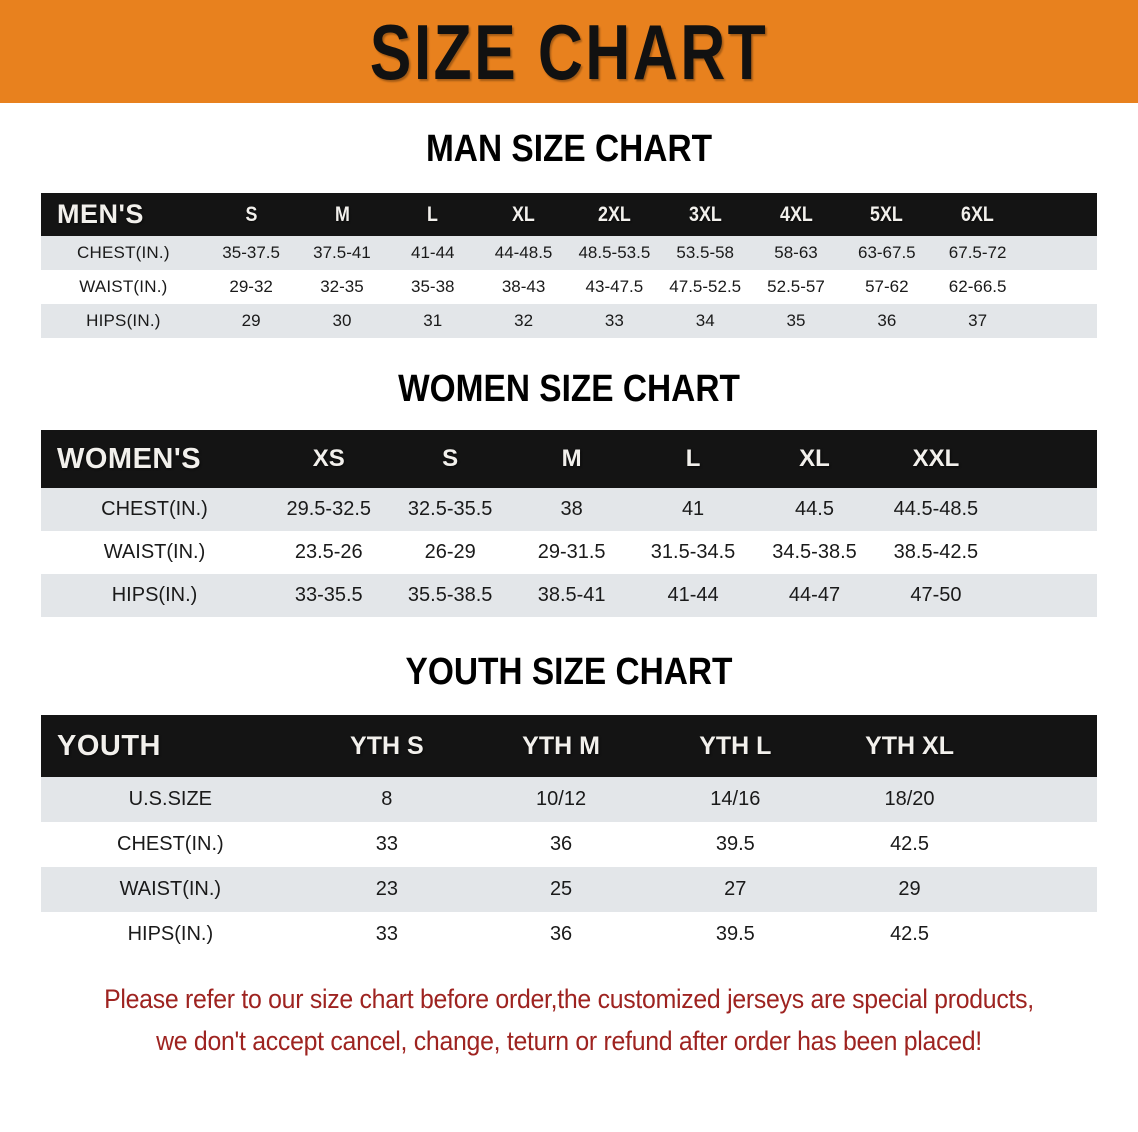  What do you see at coordinates (614, 214) in the screenshot?
I see `man-size-col-4: 2XL` at bounding box center [614, 214].